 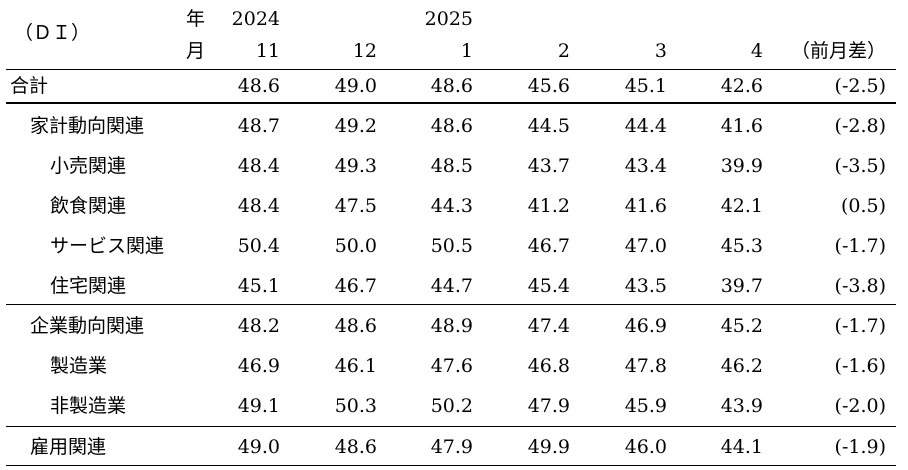 I want to click on cell-diff: (-2.0), so click(x=860, y=406).